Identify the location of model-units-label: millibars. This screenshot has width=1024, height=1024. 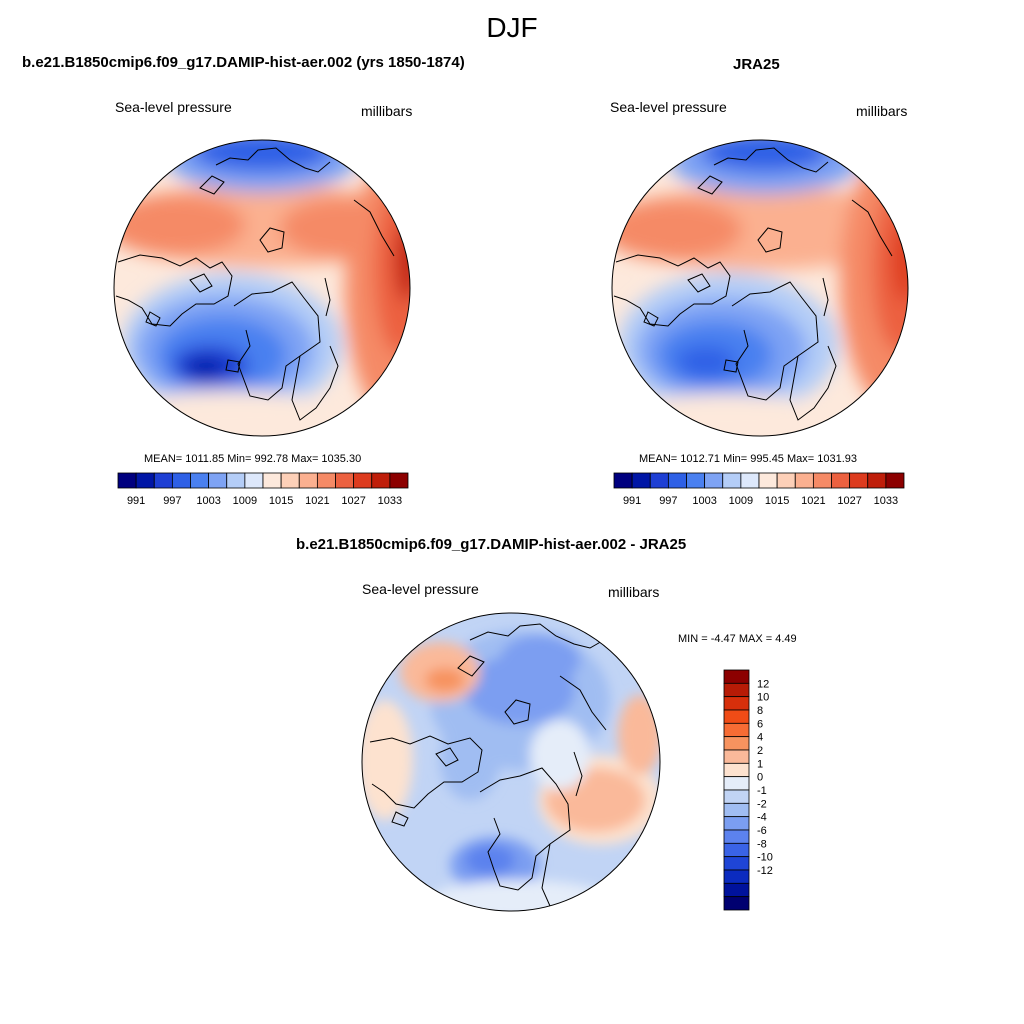
(387, 111).